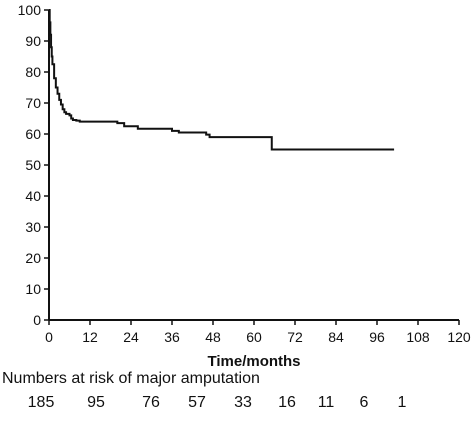  What do you see at coordinates (33, 41) in the screenshot?
I see `y-tick-label: 90` at bounding box center [33, 41].